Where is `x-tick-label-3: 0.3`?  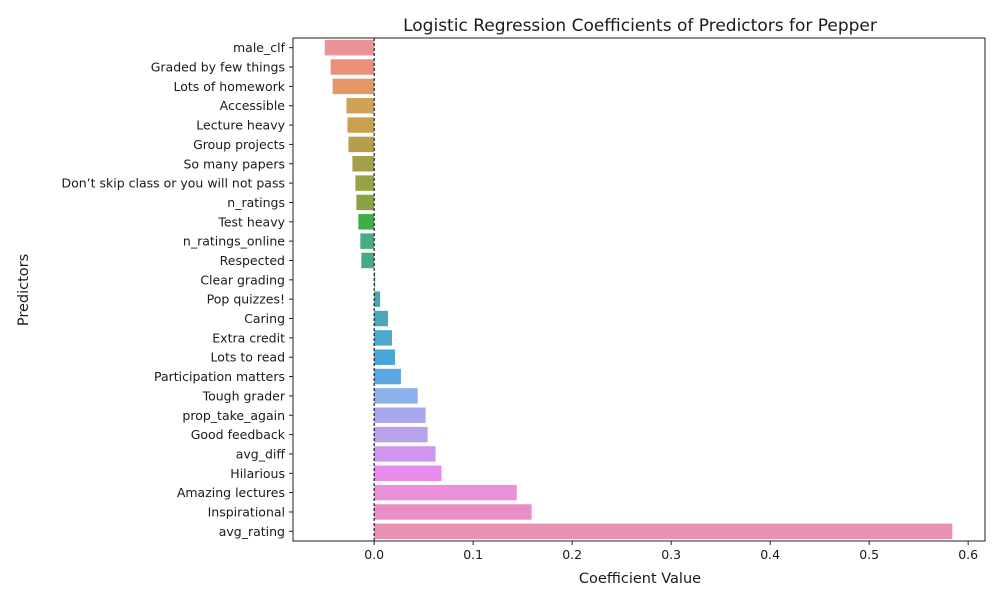 x-tick-label-3: 0.3 is located at coordinates (671, 554).